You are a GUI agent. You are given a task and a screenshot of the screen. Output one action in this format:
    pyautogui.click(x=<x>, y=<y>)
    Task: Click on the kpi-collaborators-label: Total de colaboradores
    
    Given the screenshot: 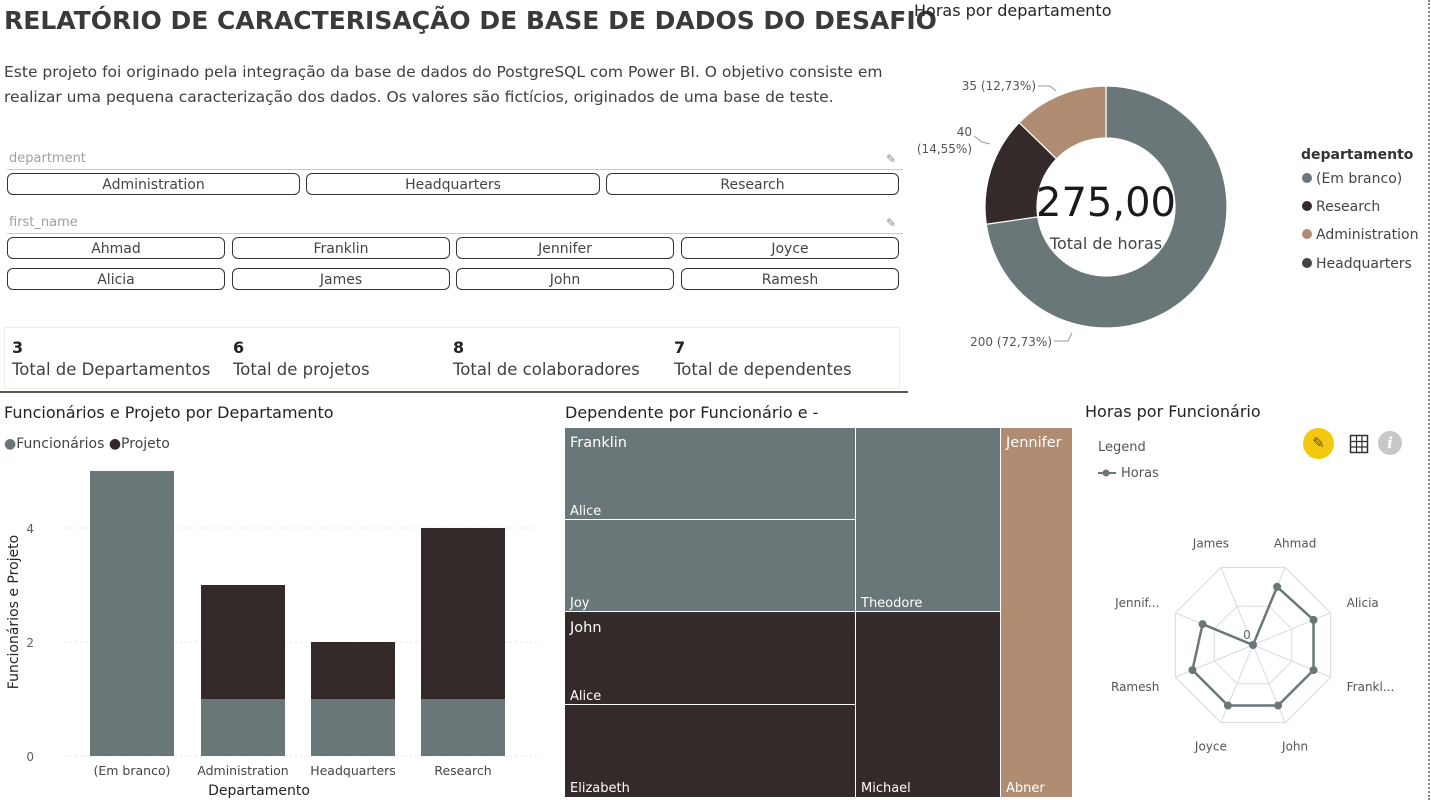 What is the action you would take?
    pyautogui.click(x=546, y=369)
    